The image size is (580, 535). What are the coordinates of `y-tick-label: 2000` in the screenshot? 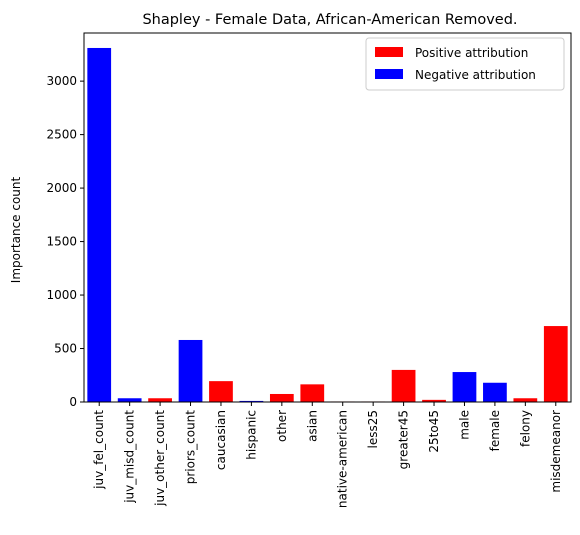 It's located at (61, 188).